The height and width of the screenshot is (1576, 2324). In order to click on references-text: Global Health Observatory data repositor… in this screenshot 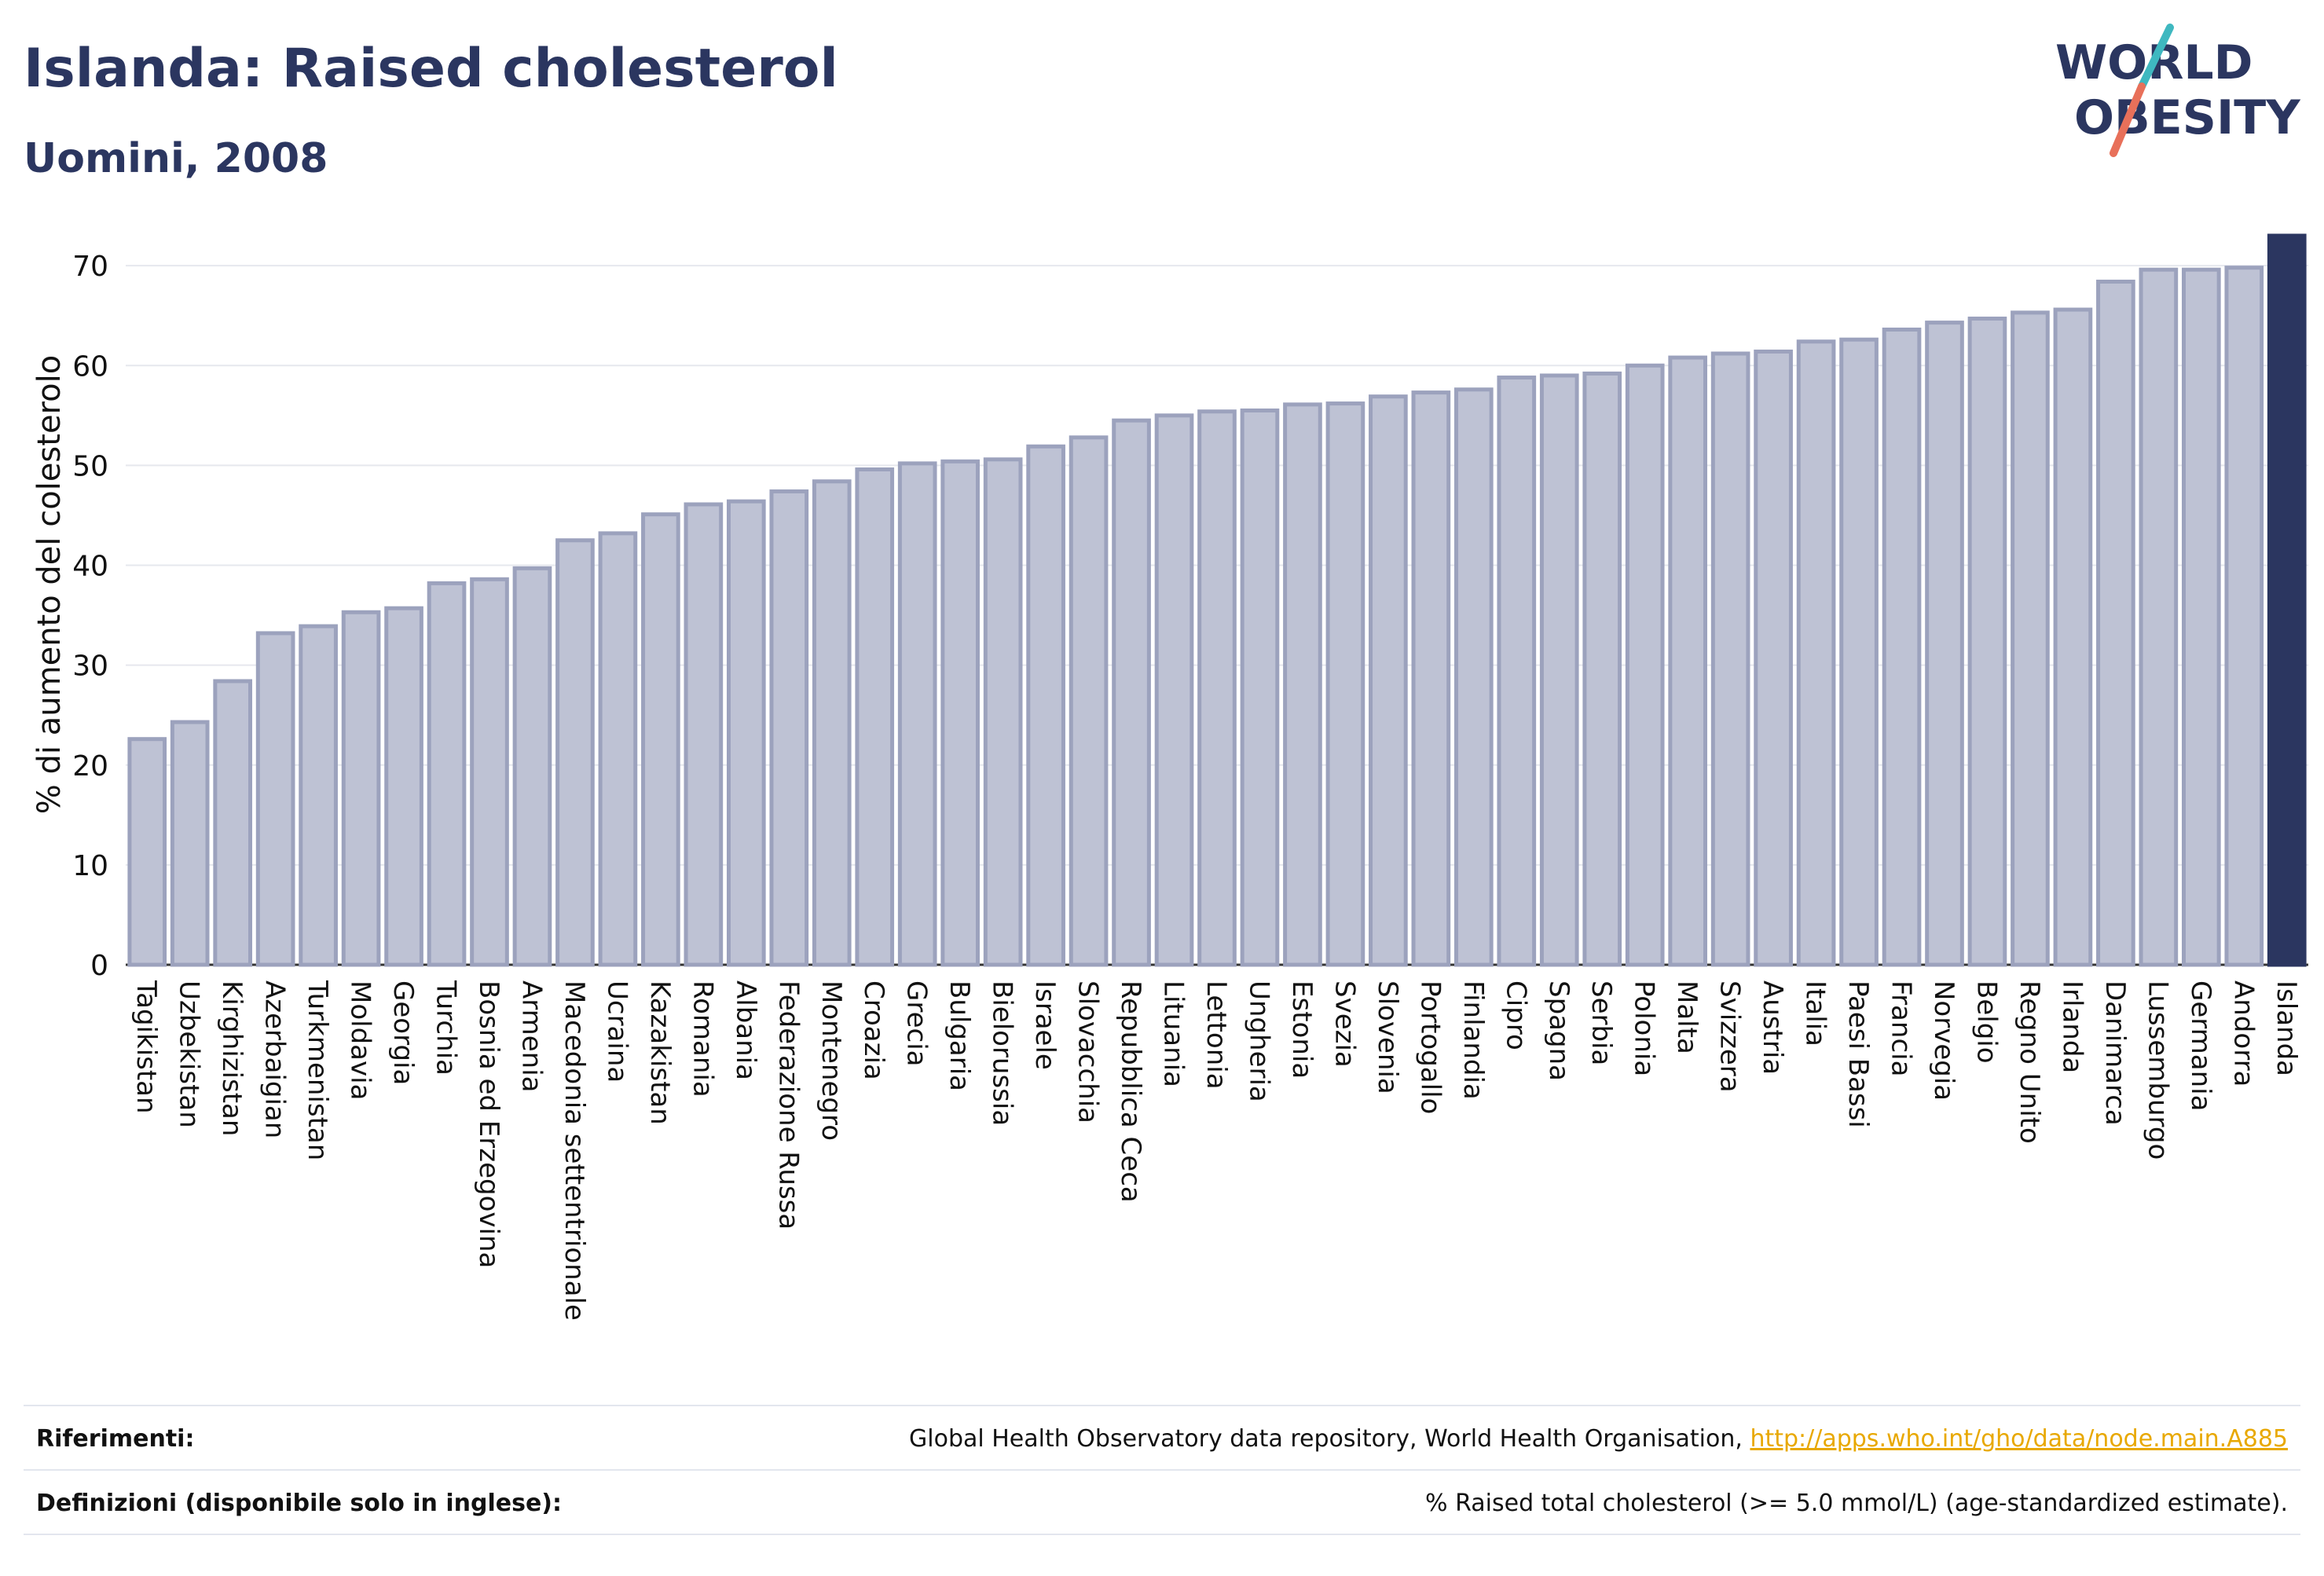, I will do `click(1329, 1439)`.